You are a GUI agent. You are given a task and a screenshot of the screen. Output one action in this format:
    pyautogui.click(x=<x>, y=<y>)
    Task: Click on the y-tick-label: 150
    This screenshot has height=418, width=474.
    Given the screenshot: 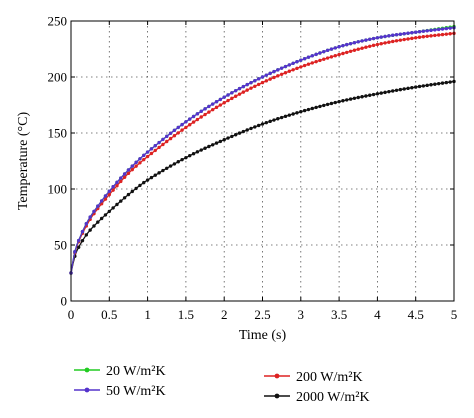 What is the action you would take?
    pyautogui.click(x=58, y=133)
    